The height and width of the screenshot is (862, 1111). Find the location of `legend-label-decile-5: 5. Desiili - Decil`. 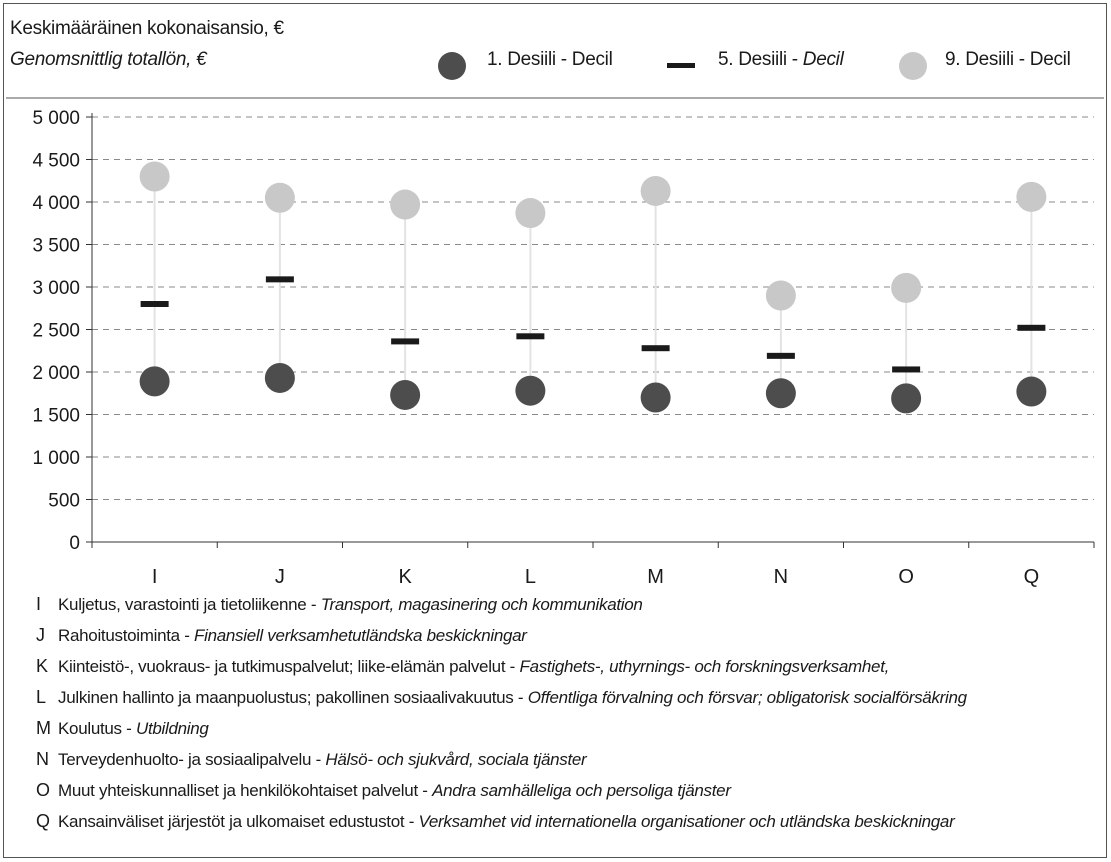

legend-label-decile-5: 5. Desiili - Decil is located at coordinates (781, 59).